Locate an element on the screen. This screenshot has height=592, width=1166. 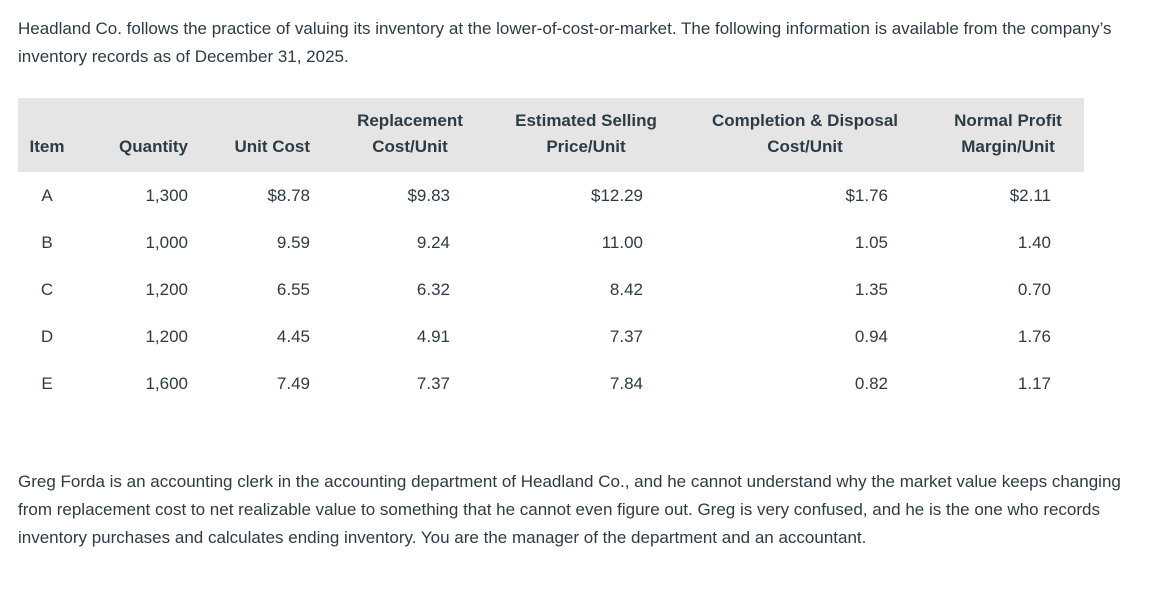
cell-selling-price: 11.00 is located at coordinates (622, 242).